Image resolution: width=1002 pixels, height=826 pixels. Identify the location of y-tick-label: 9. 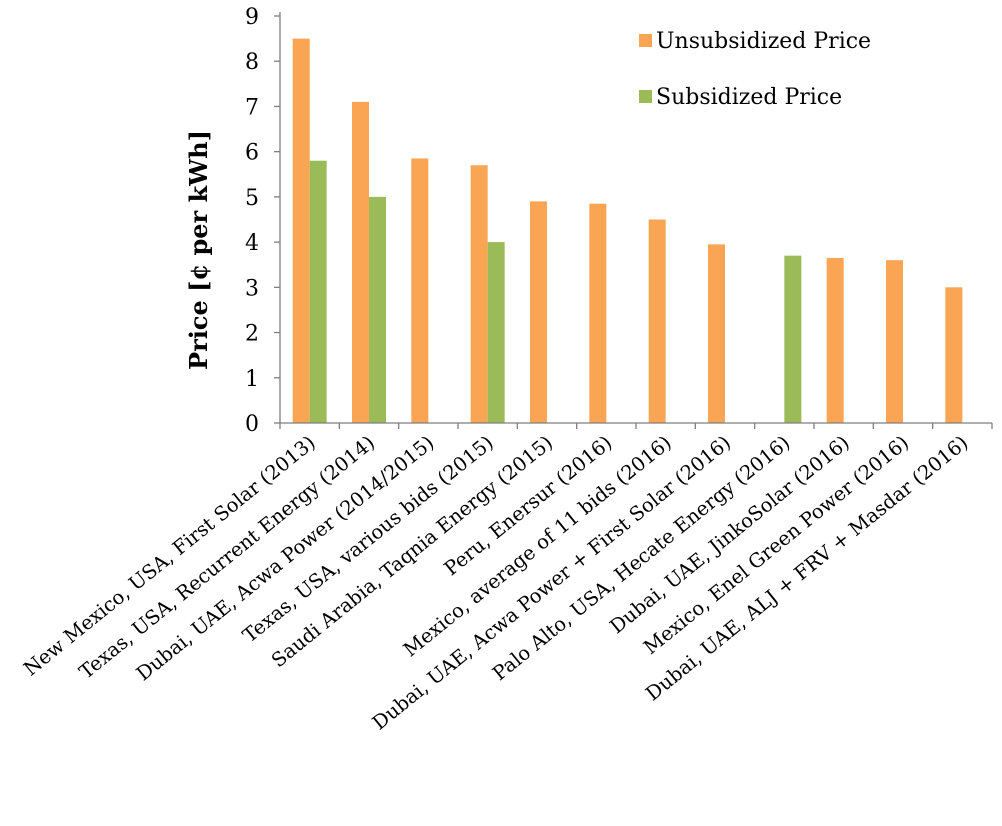
(252, 17).